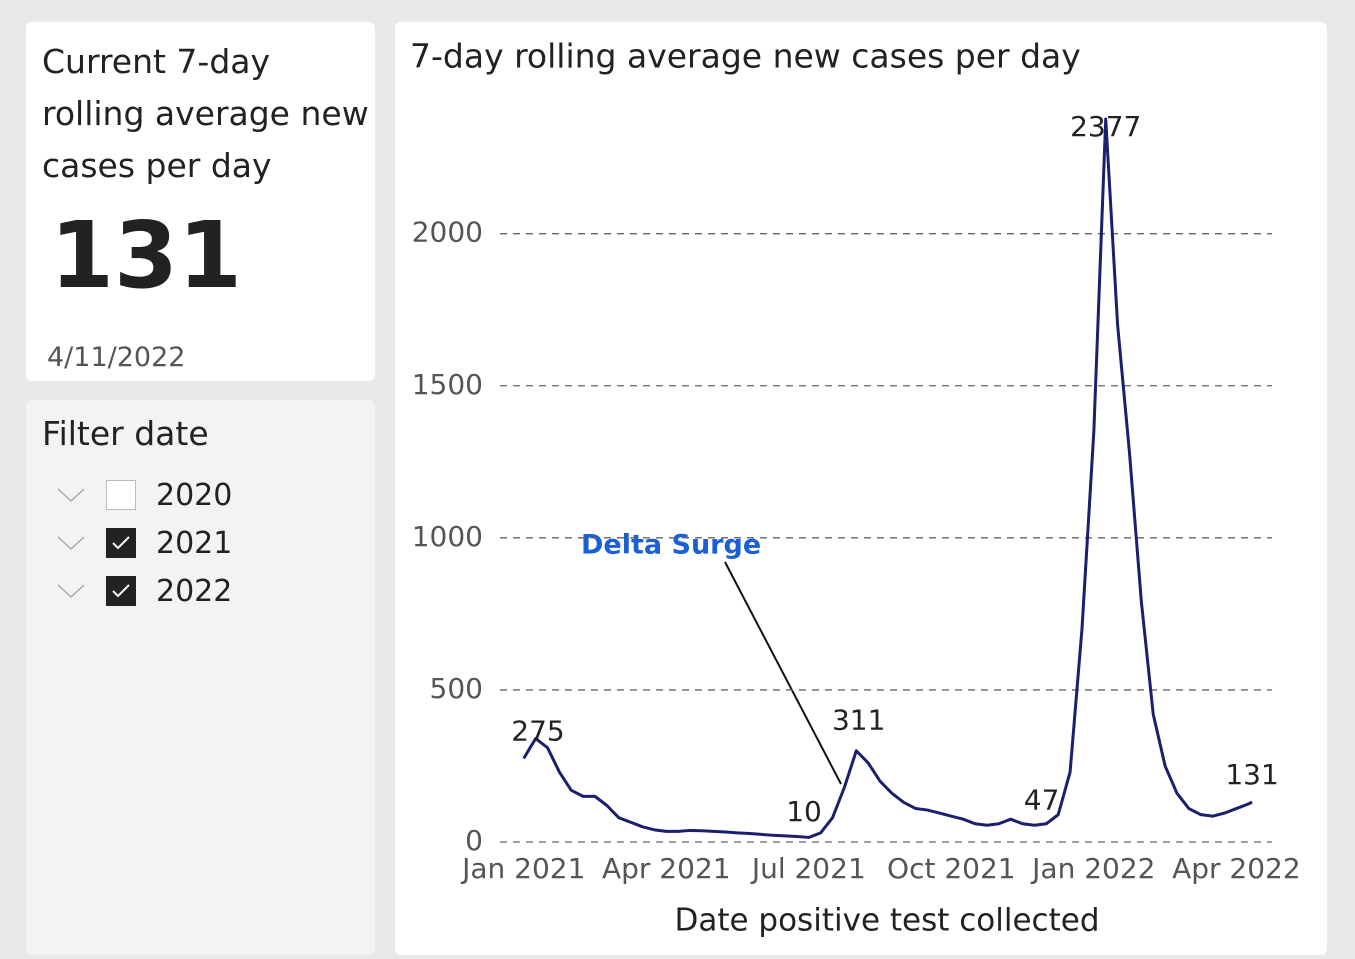  Describe the element at coordinates (1236, 868) in the screenshot. I see `x-tick-label: Apr 2022` at that location.